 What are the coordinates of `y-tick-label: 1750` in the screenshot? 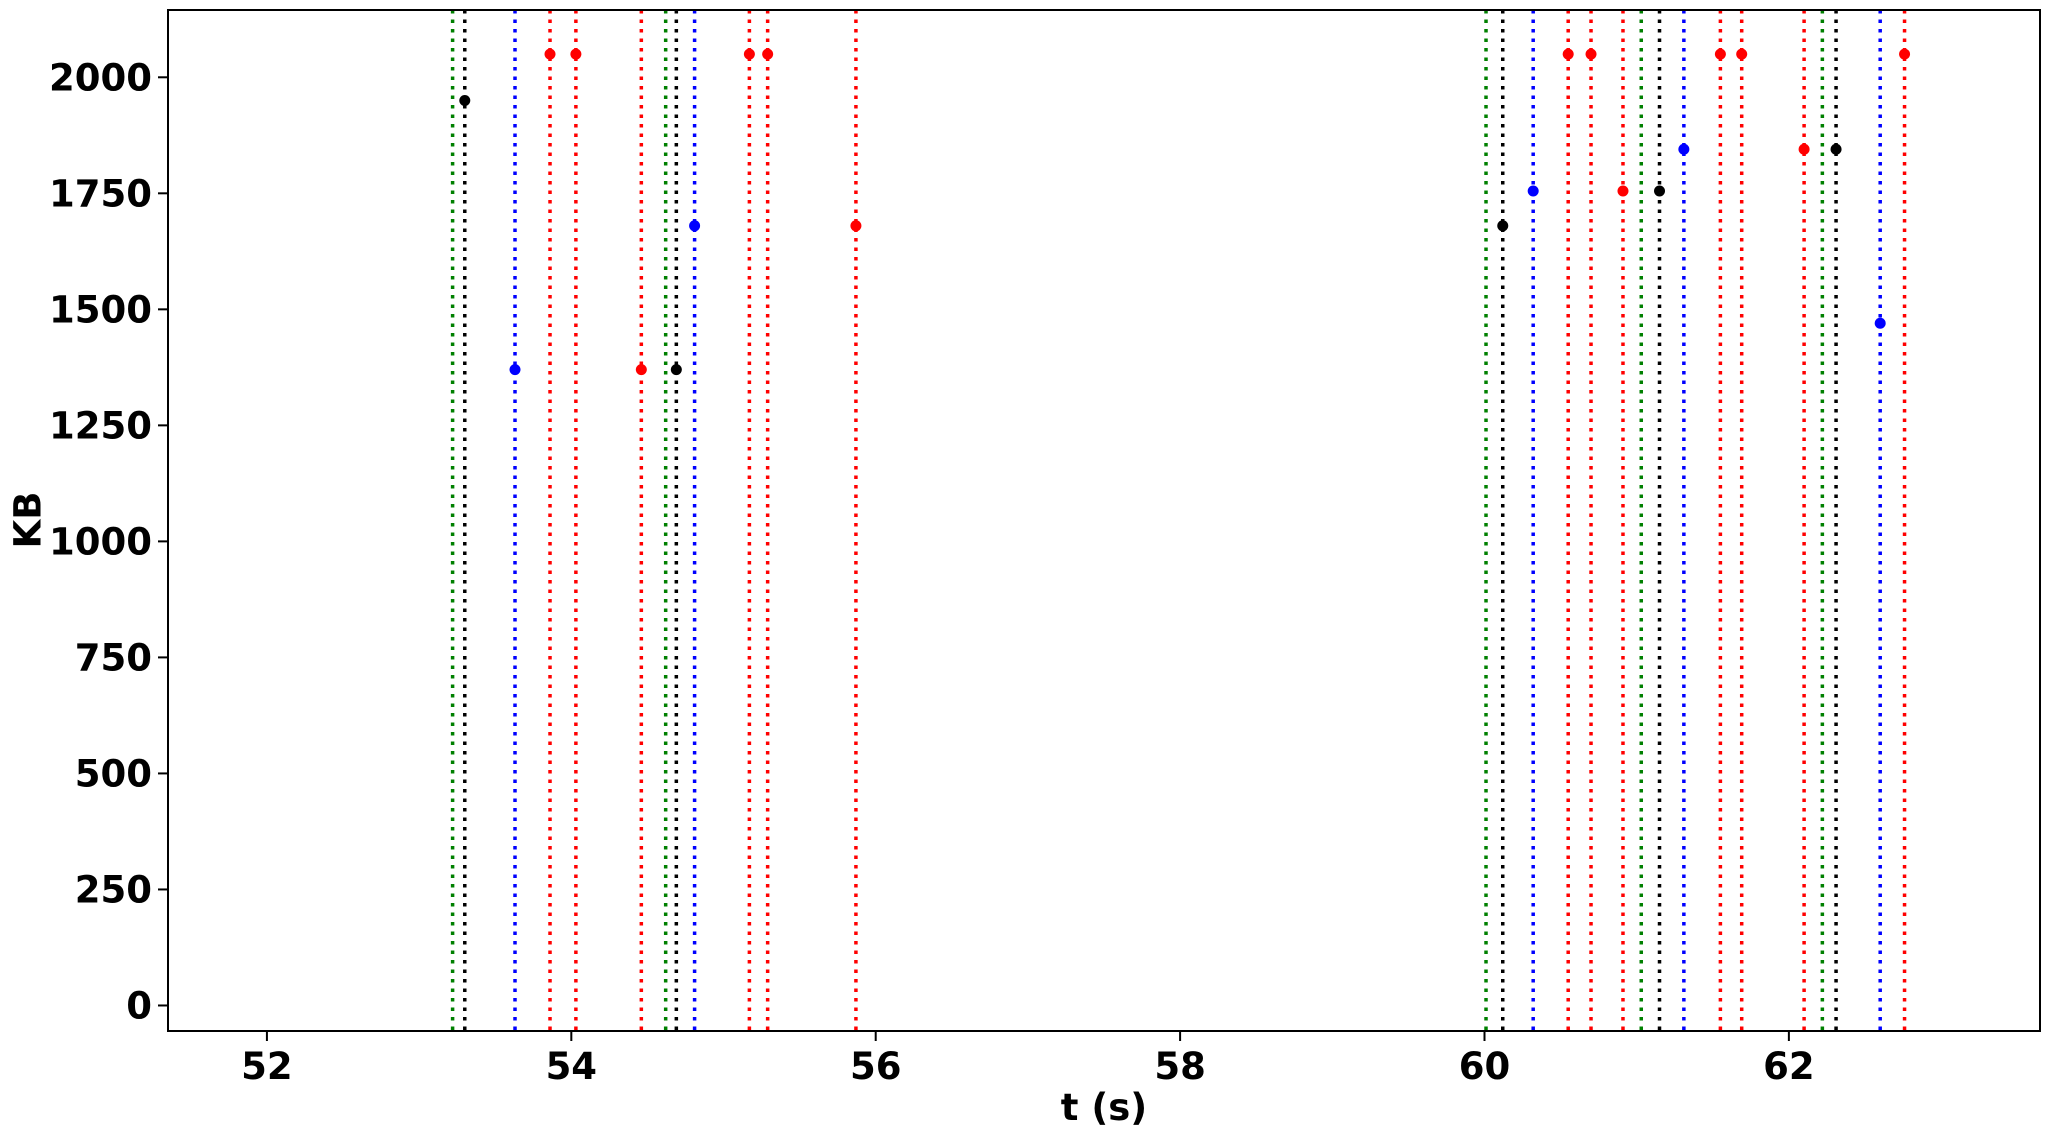 It's located at (100, 193).